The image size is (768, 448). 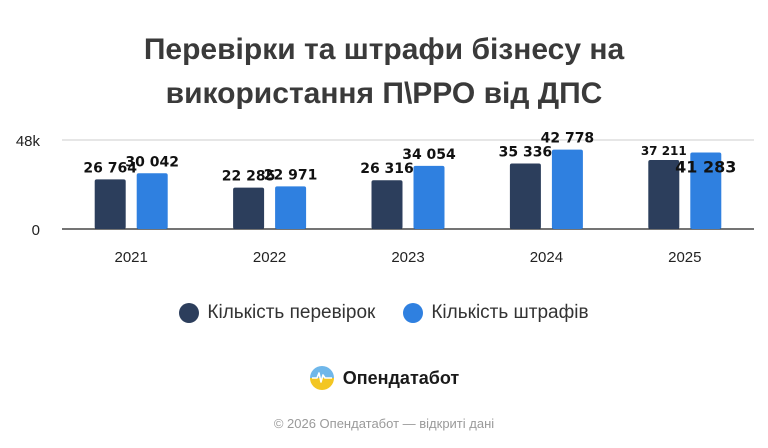 What do you see at coordinates (321, 378) in the screenshot?
I see `opendatabot-logo-icon` at bounding box center [321, 378].